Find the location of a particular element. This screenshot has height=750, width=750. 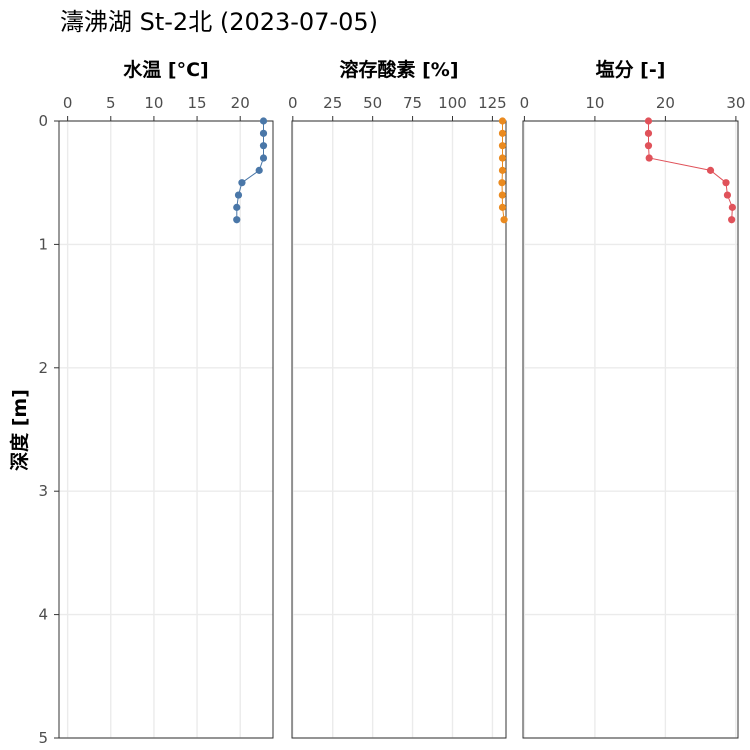

x-tick-label: 5 is located at coordinates (111, 103).